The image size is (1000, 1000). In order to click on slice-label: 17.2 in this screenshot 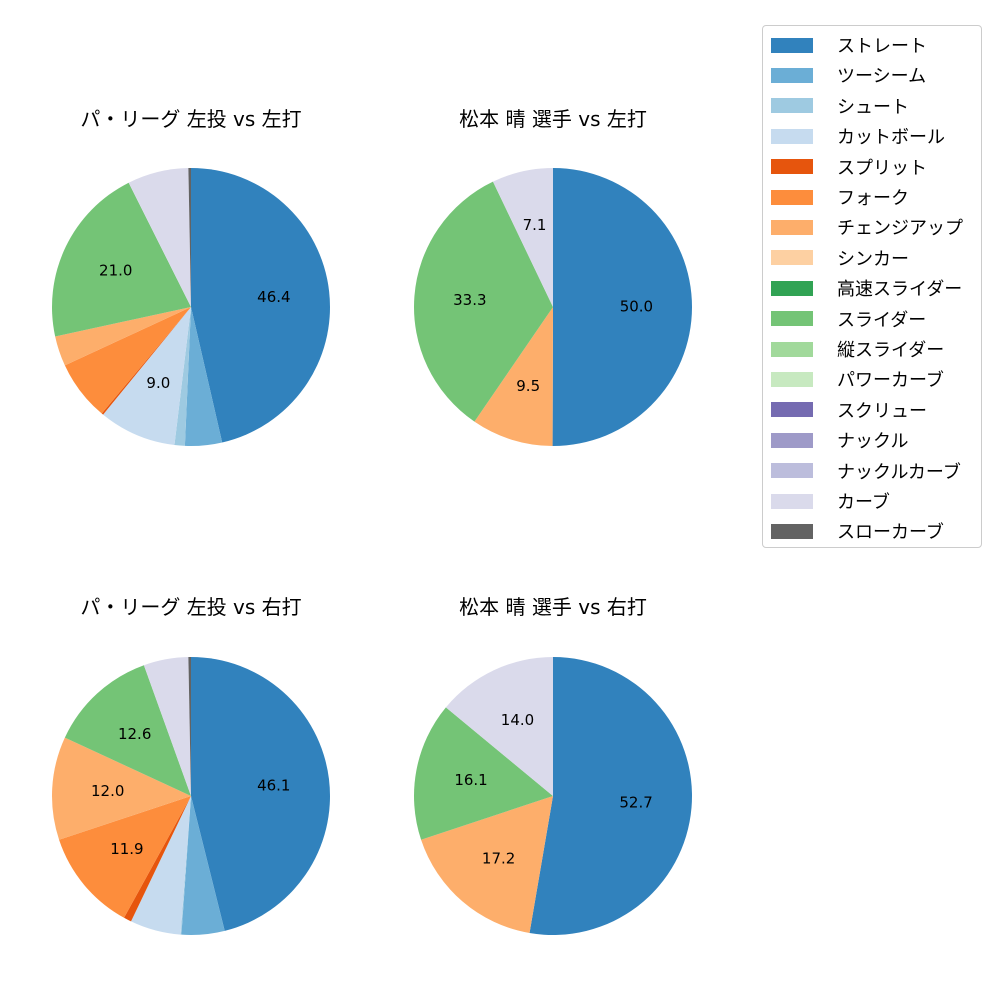, I will do `click(498, 859)`.